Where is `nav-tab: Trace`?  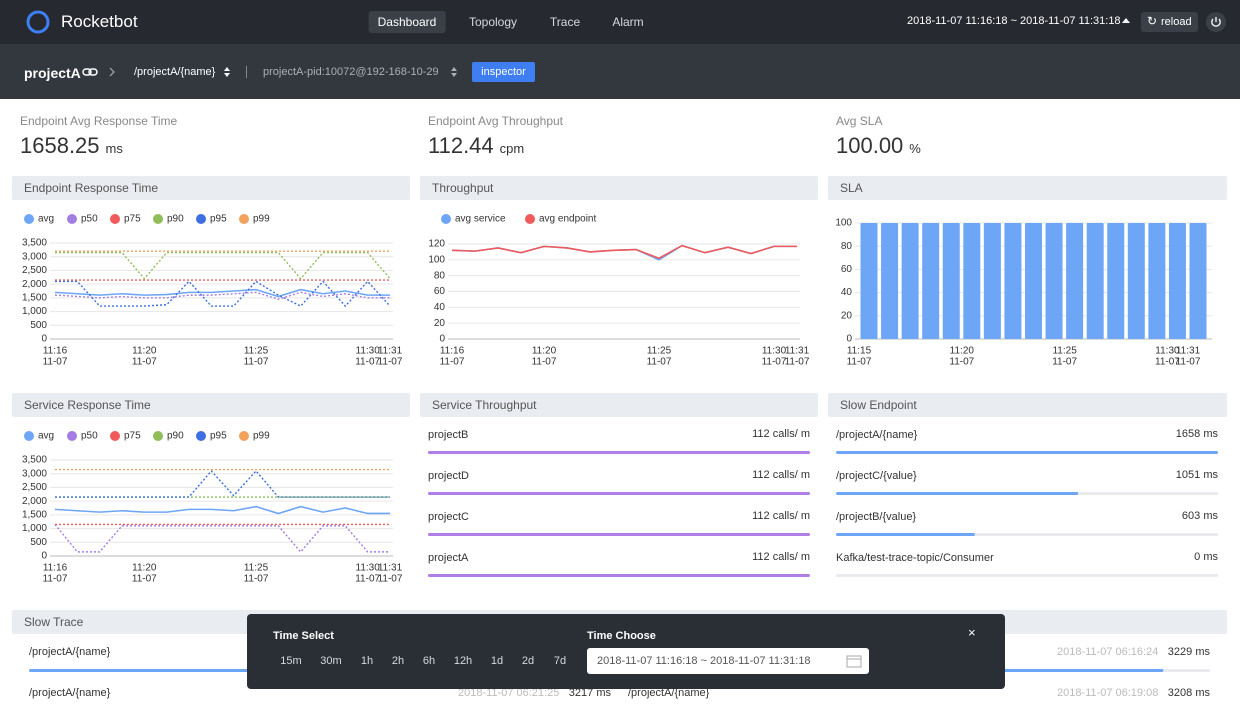
nav-tab: Trace is located at coordinates (565, 22).